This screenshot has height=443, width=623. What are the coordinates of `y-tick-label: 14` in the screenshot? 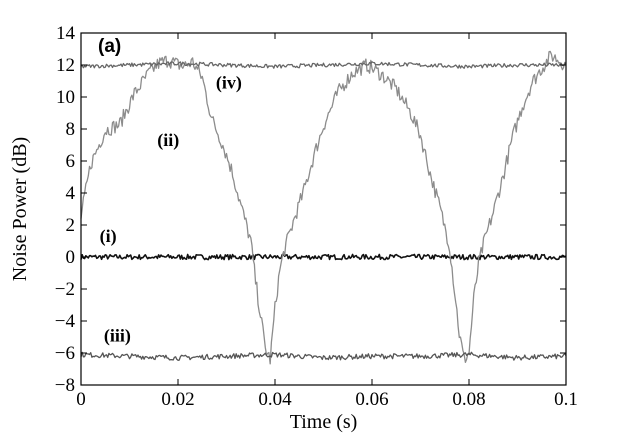 It's located at (66, 33).